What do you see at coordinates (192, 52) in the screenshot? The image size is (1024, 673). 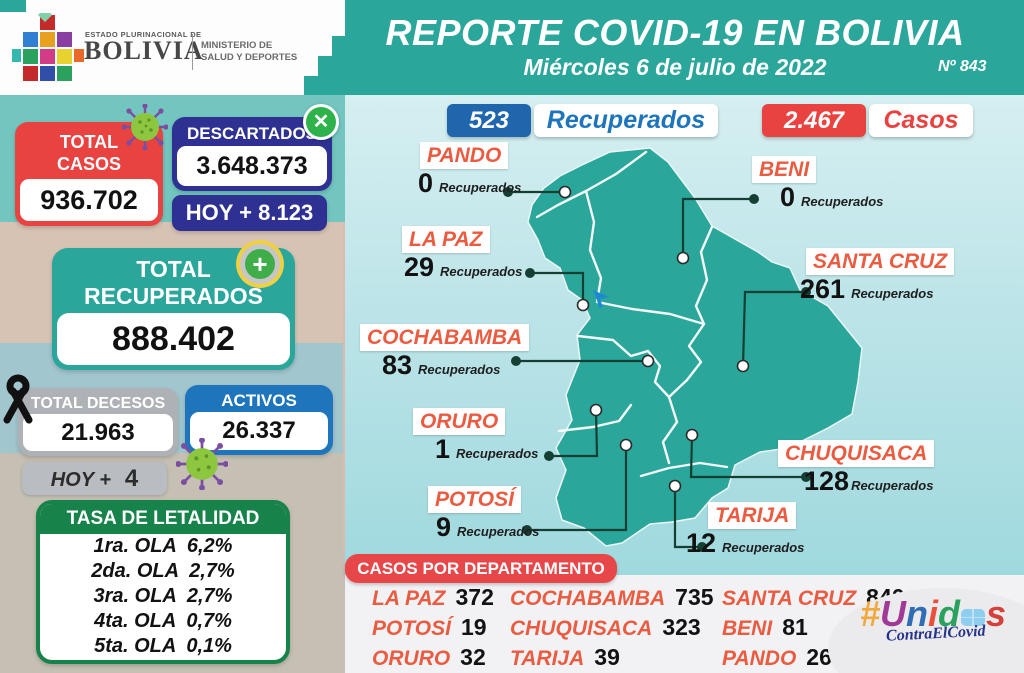 I see `header-divider` at bounding box center [192, 52].